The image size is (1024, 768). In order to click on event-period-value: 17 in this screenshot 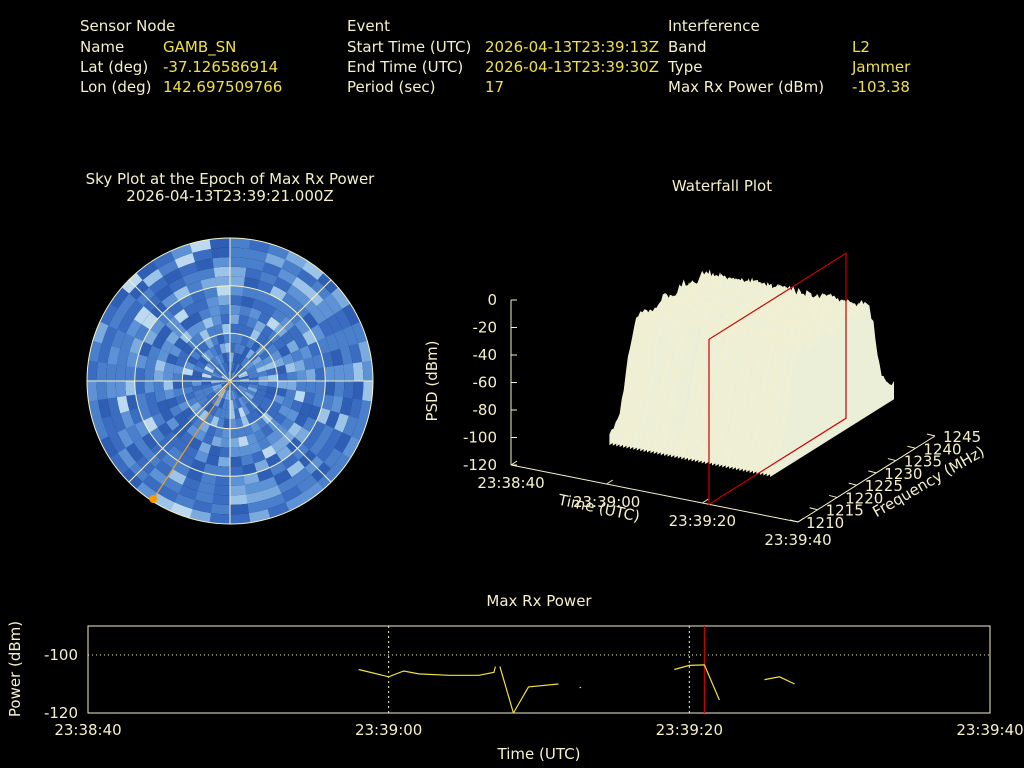, I will do `click(495, 87)`.